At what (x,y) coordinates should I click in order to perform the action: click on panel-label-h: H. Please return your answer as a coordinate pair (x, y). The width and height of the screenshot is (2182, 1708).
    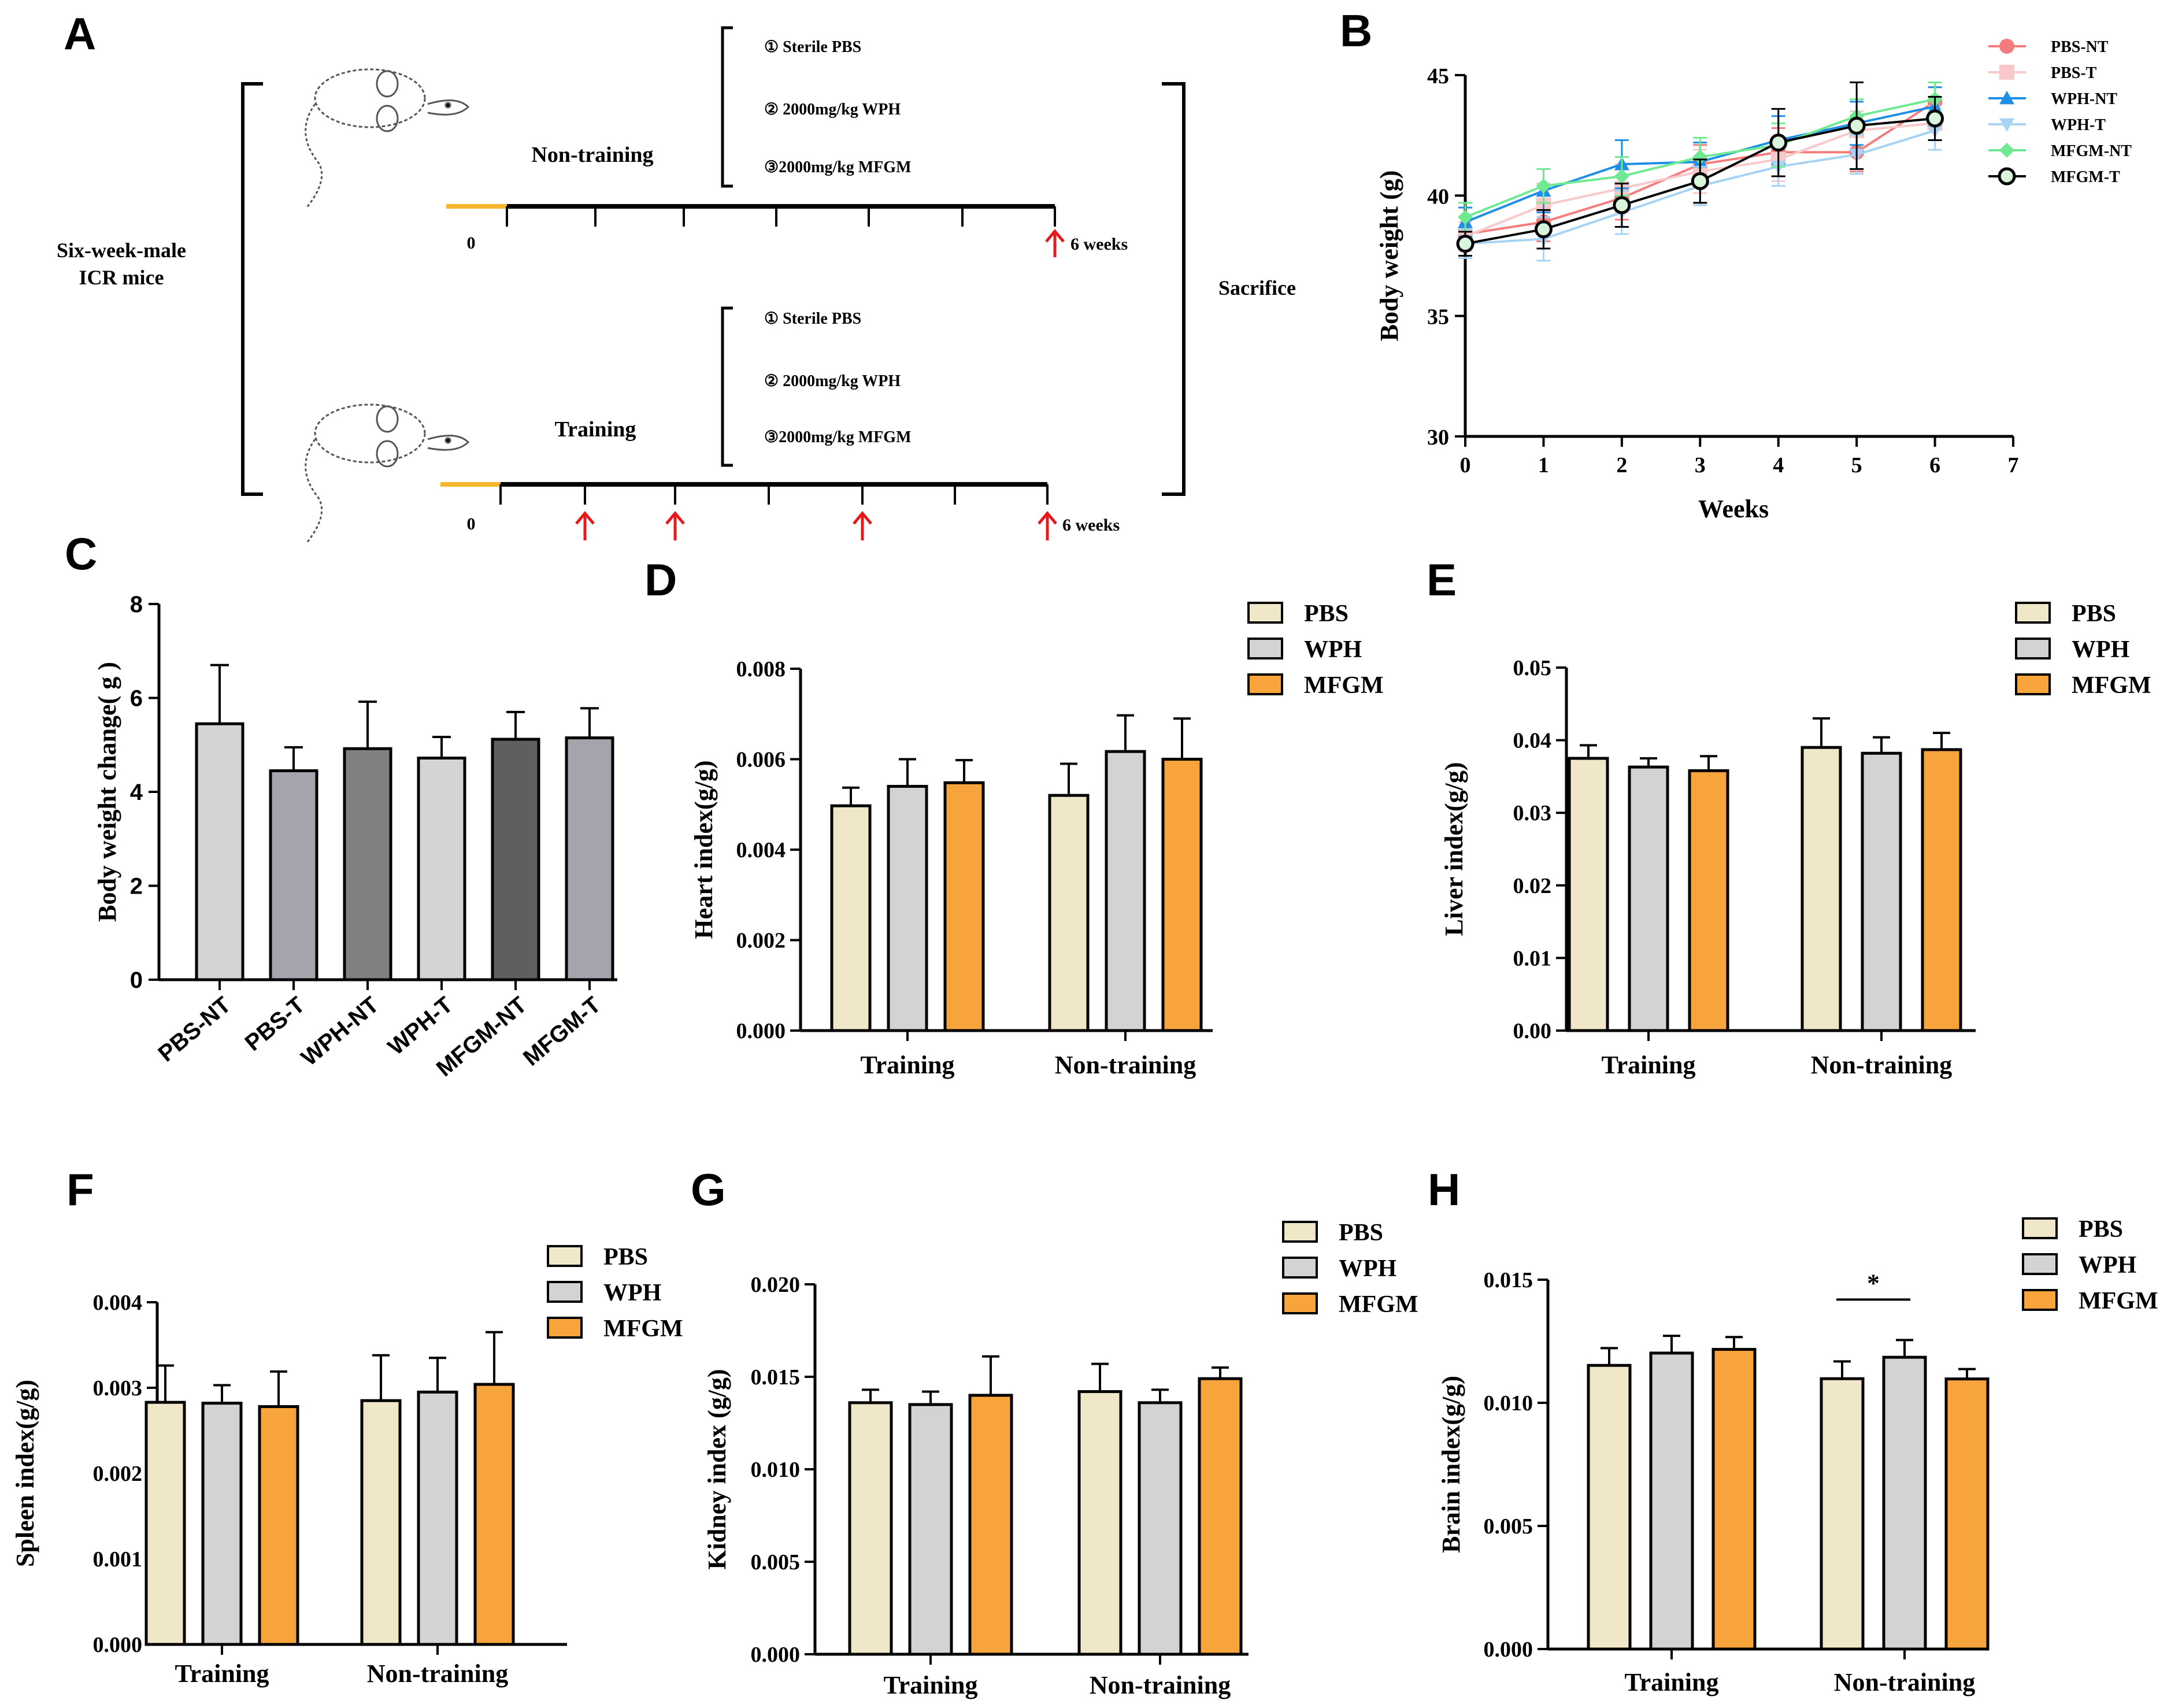
    Looking at the image, I should click on (1444, 1189).